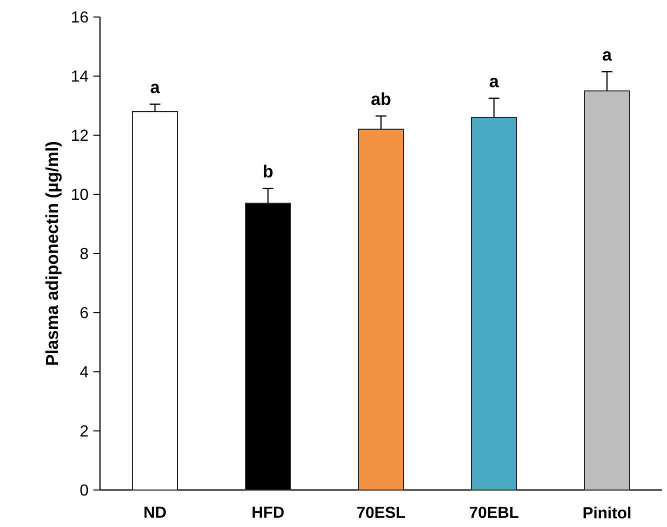 Image resolution: width=667 pixels, height=527 pixels. Describe the element at coordinates (84, 372) in the screenshot. I see `y-tick-label: 4` at that location.